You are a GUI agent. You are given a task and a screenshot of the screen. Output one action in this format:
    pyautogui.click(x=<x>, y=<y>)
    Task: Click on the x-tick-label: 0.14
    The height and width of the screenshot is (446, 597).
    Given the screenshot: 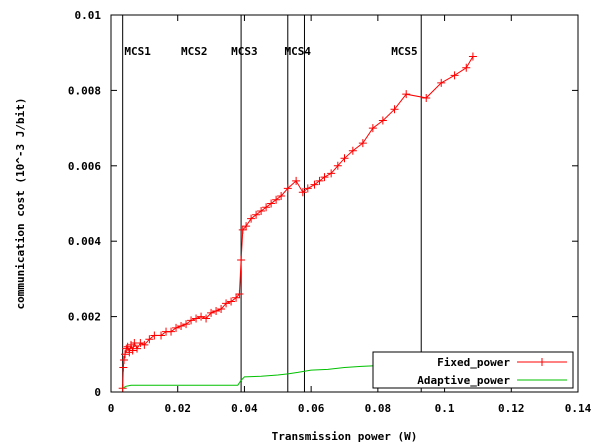 What is the action you would take?
    pyautogui.click(x=578, y=408)
    